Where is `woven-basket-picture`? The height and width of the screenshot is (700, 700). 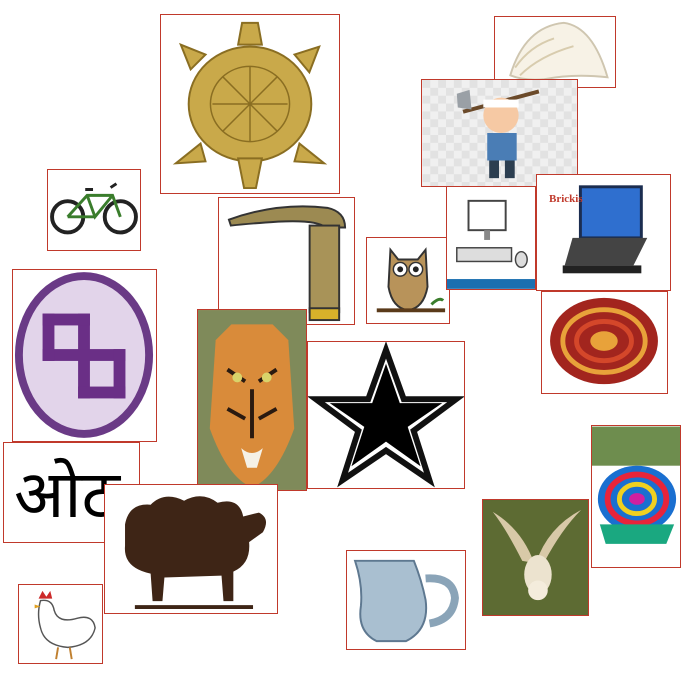
woven-basket-picture is located at coordinates (604, 342).